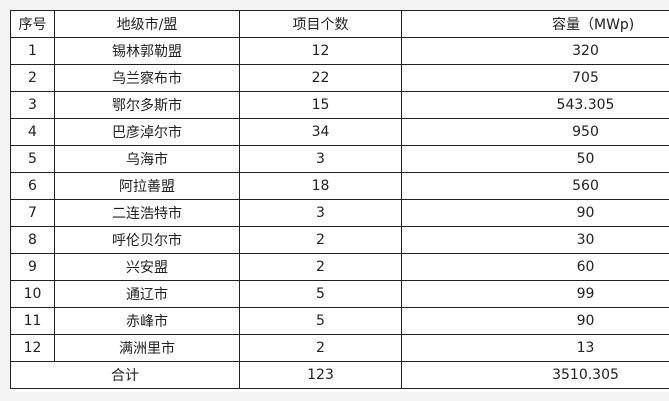 The height and width of the screenshot is (401, 669). Describe the element at coordinates (147, 321) in the screenshot. I see `cell-city: 赤峰市` at that location.